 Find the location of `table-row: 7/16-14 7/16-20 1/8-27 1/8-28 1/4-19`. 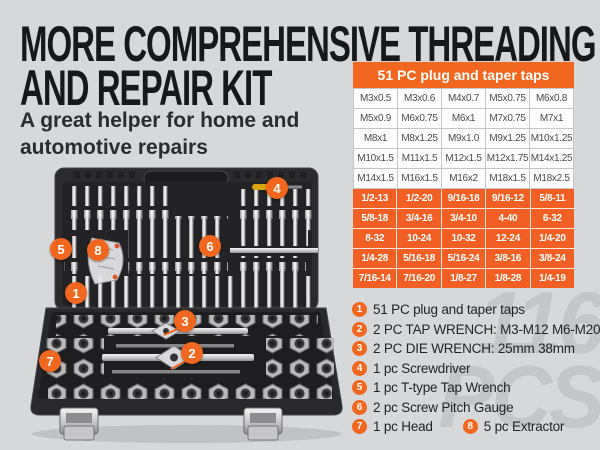

table-row: 7/16-14 7/16-20 1/8-27 1/8-28 1/4-19 is located at coordinates (464, 278).